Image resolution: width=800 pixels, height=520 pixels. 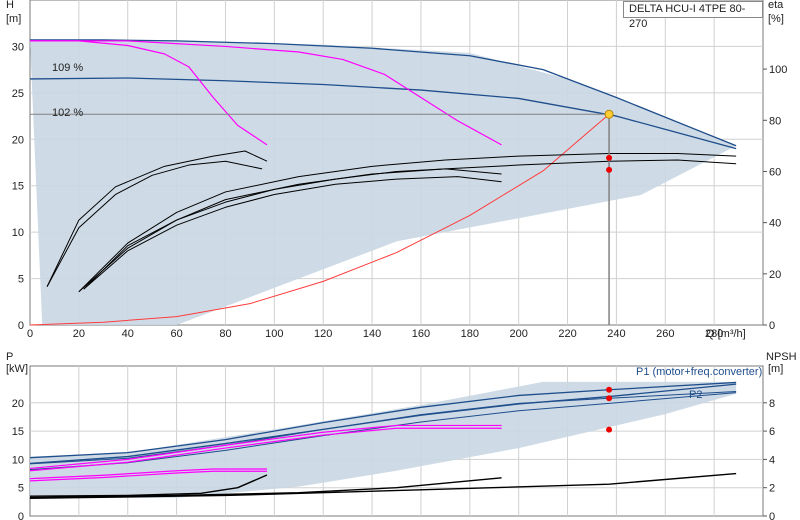 What do you see at coordinates (13, 19) in the screenshot?
I see `head-y-unit: [m]` at bounding box center [13, 19].